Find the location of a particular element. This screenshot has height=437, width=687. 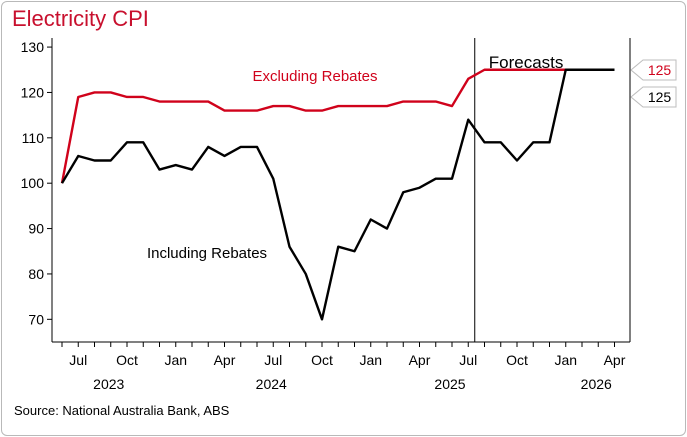

end-label-including-rebates: 125 is located at coordinates (653, 97).